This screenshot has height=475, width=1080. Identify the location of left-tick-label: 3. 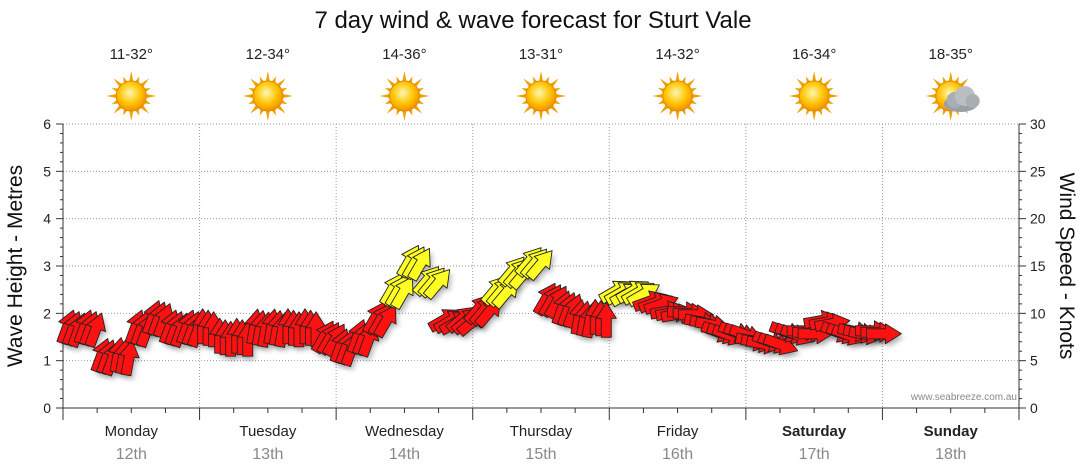
(47, 266).